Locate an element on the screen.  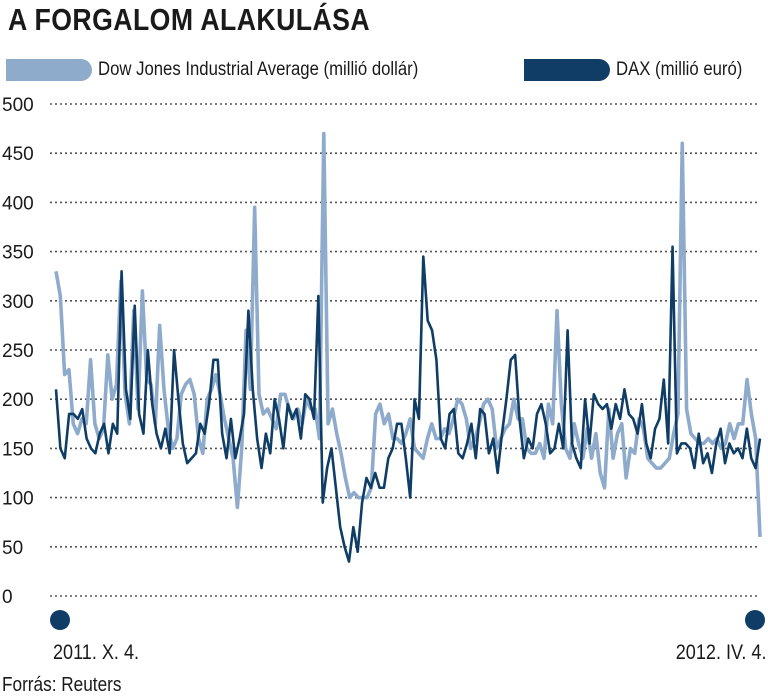
x-start-label: 2011. X. 4. is located at coordinates (96, 652).